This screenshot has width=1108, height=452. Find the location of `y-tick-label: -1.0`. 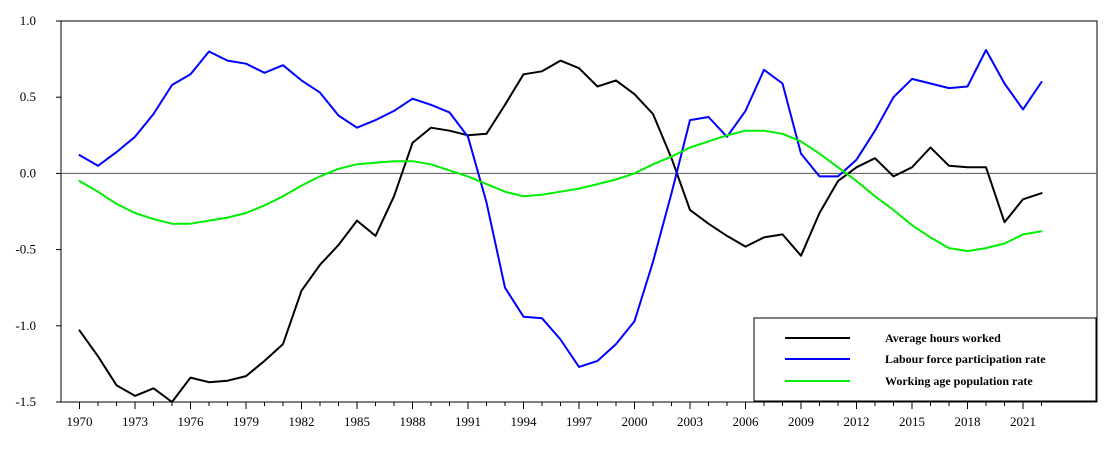

y-tick-label: -1.0 is located at coordinates (25, 325).